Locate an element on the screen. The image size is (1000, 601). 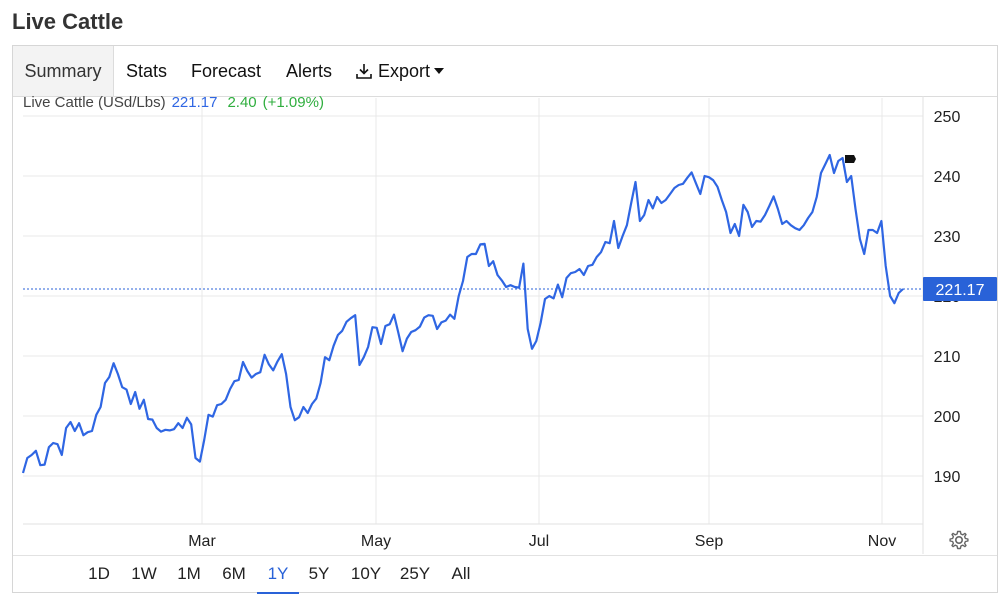
range-1d: 1D is located at coordinates (99, 573).